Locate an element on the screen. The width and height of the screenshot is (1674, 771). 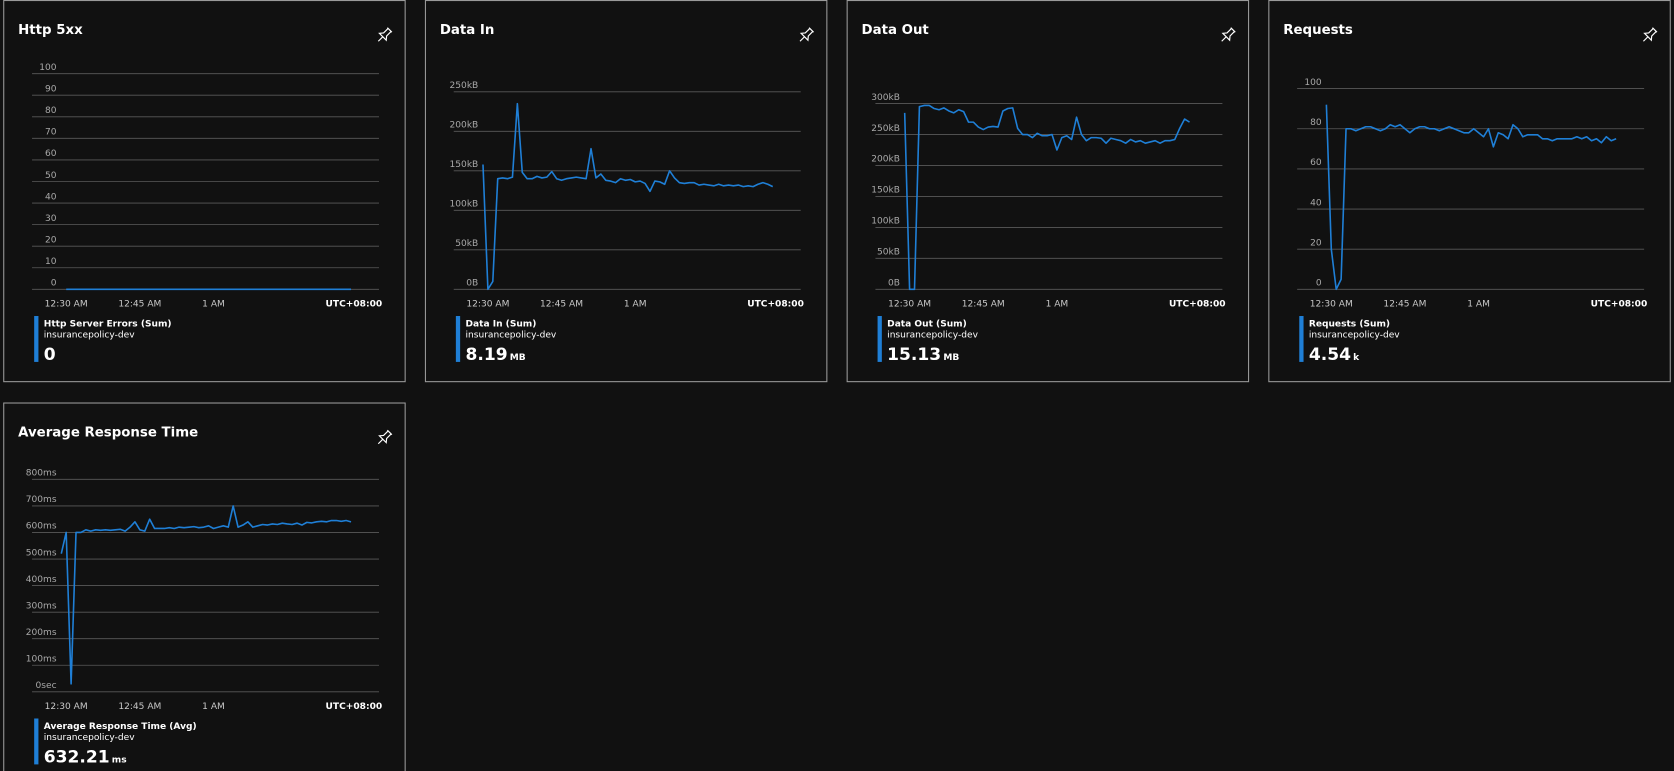
y-tick-label: 200ms is located at coordinates (41, 633).